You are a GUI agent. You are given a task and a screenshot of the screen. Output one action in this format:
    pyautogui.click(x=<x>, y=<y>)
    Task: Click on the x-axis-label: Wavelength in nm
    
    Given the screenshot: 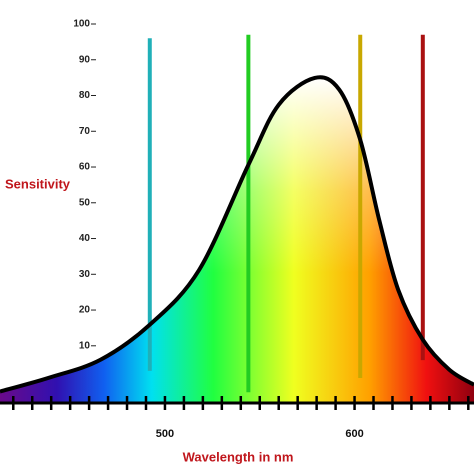 What is the action you would take?
    pyautogui.click(x=238, y=456)
    